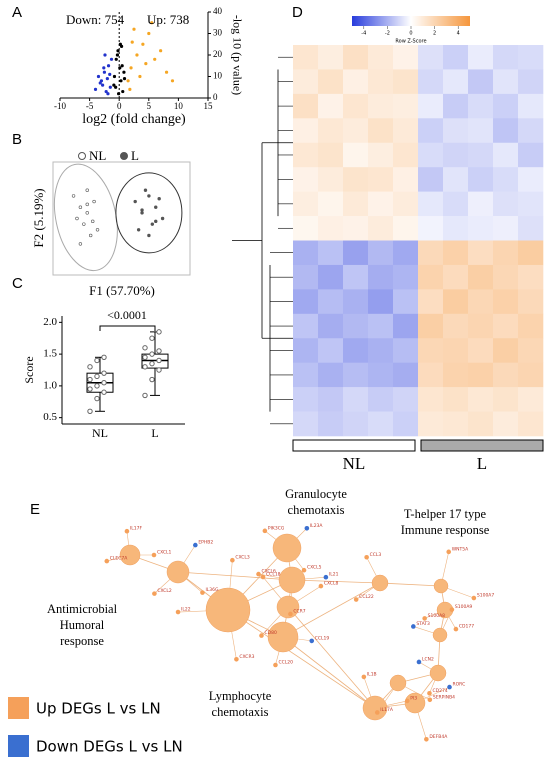  I want to click on cluster-label: chemotaxis, so click(240, 712).